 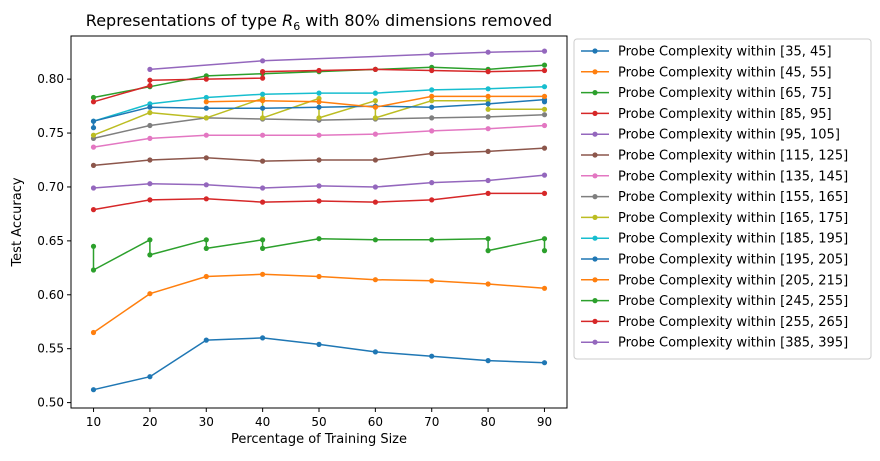 I want to click on legend-label: Probe Complexity within [85, 95], so click(x=725, y=114).